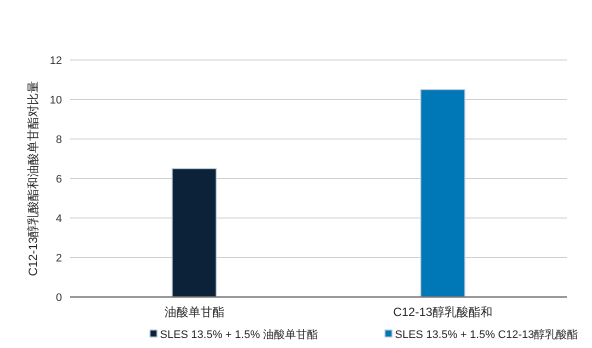 The width and height of the screenshot is (592, 348). I want to click on y-tick-label: 2, so click(59, 258).